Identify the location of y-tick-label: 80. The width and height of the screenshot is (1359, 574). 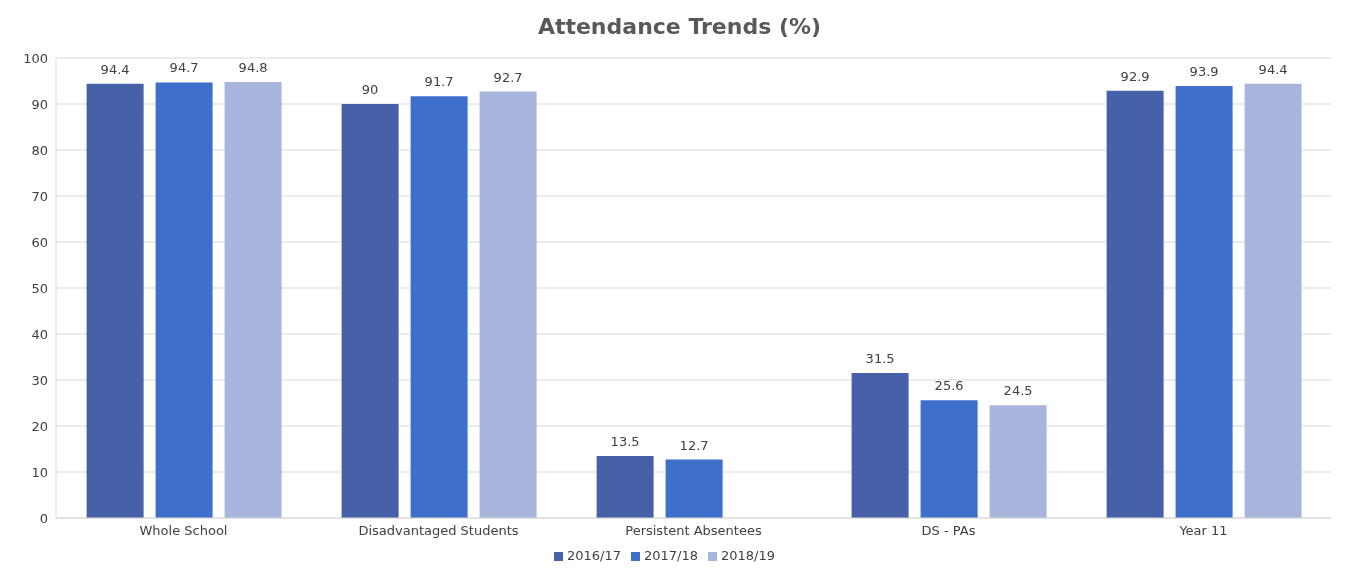
(39, 150).